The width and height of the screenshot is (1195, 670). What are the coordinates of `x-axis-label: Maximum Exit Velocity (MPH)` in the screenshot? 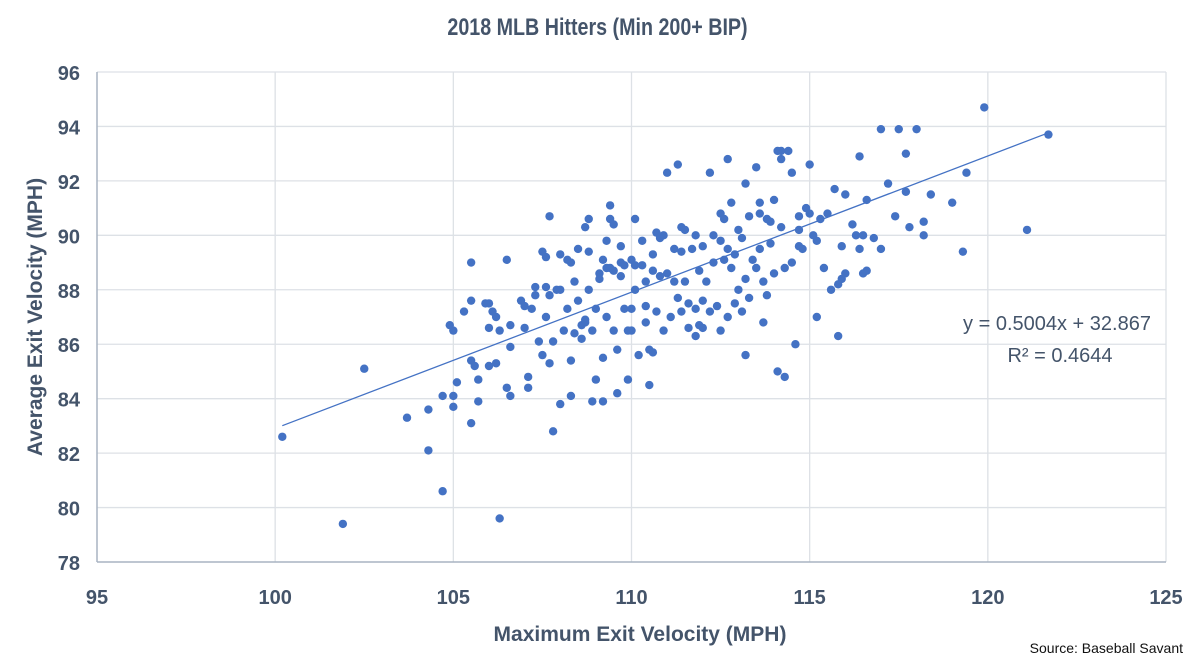 It's located at (640, 634).